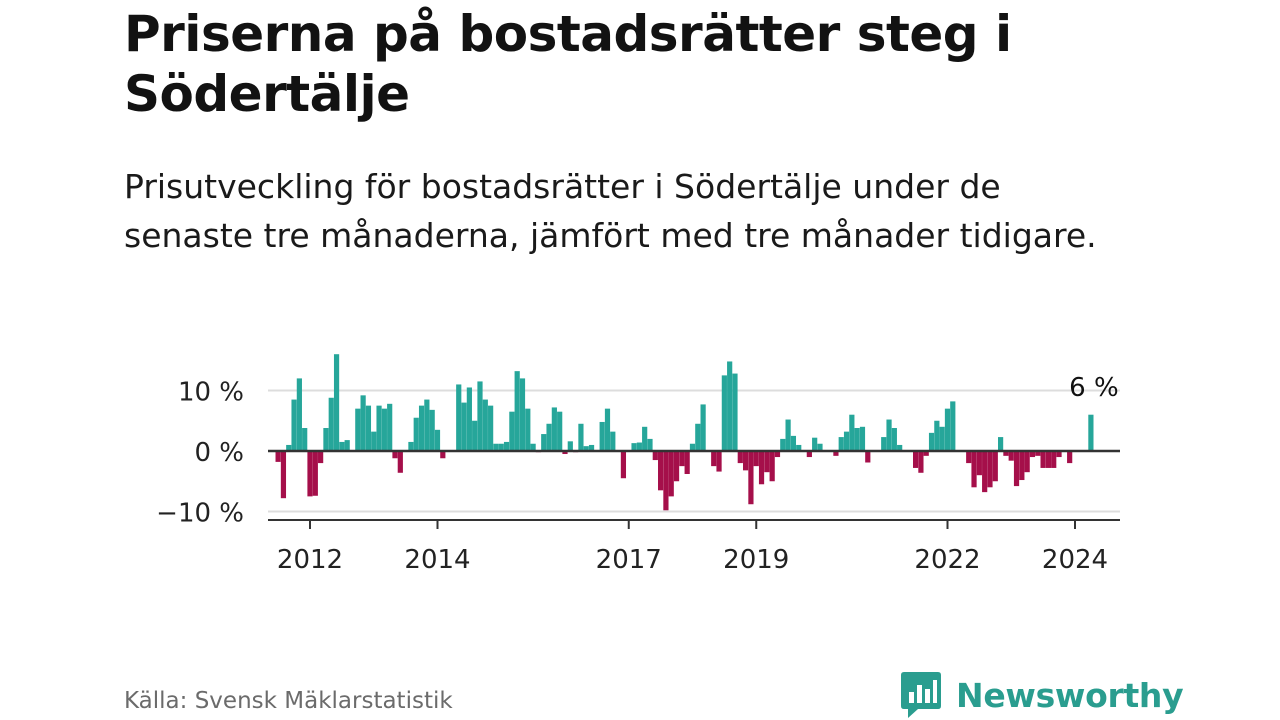 This screenshot has height=720, width=1280. Describe the element at coordinates (921, 695) in the screenshot. I see `newsworthy-logo-icon` at that location.